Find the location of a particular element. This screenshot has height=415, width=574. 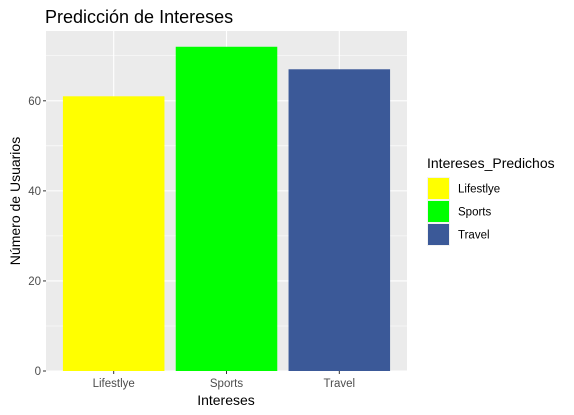

x-axis: Lifestlye Sports Travel is located at coordinates (224, 380).